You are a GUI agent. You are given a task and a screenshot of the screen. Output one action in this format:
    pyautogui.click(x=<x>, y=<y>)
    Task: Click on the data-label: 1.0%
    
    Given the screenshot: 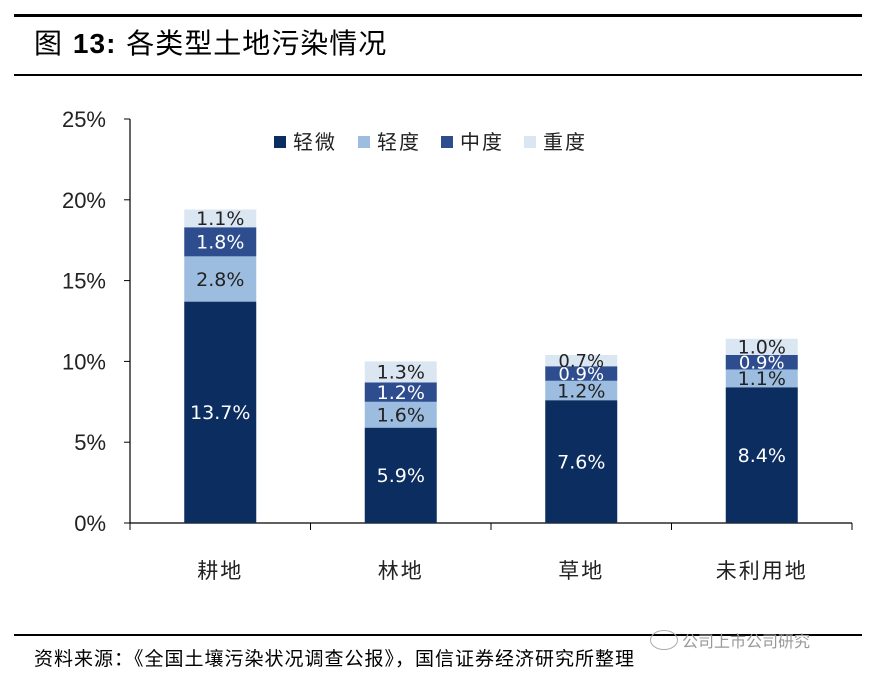 What is the action you would take?
    pyautogui.click(x=762, y=348)
    